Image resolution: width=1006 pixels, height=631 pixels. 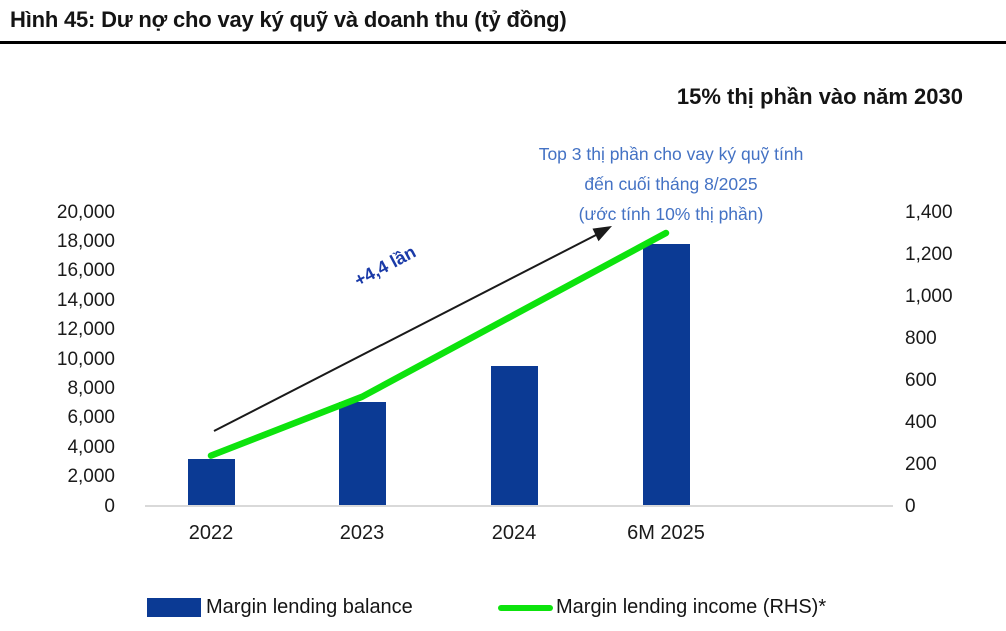 What do you see at coordinates (309, 607) in the screenshot?
I see `legend-label-balance: Margin lending balance` at bounding box center [309, 607].